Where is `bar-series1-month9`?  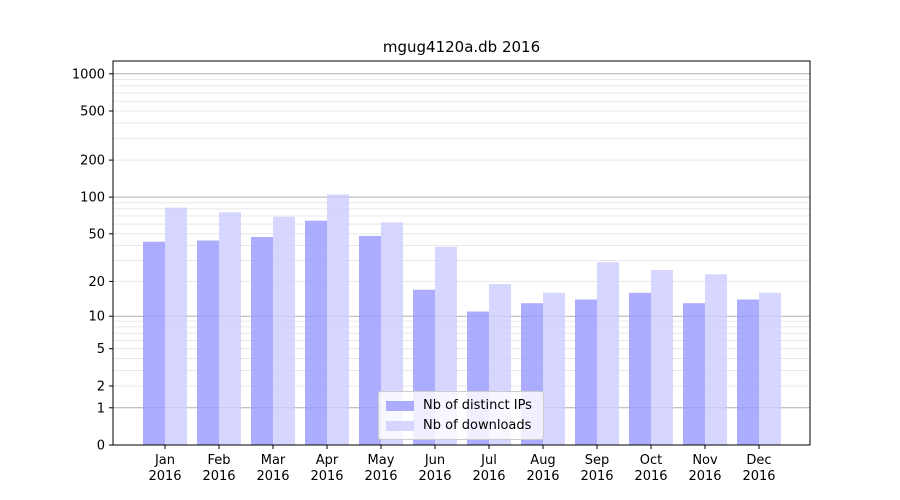 bar-series1-month9 is located at coordinates (662, 357).